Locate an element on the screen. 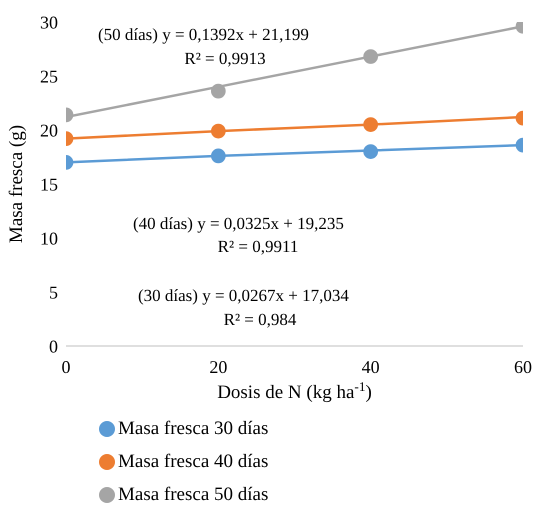 The width and height of the screenshot is (545, 525). annotation: R² = 0,984 is located at coordinates (260, 319).